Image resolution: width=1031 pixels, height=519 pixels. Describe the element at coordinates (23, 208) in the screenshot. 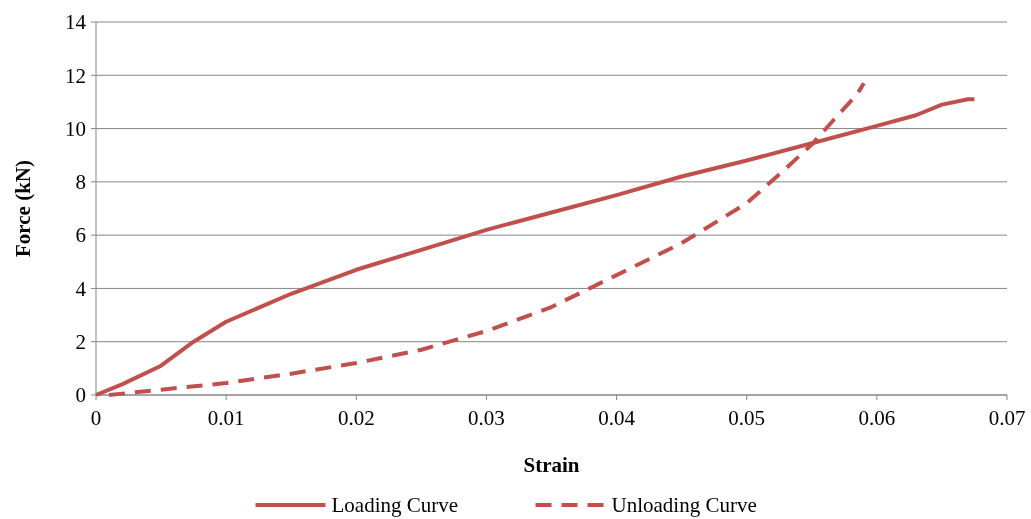

I see `y-axis-title: Force (kN)` at that location.